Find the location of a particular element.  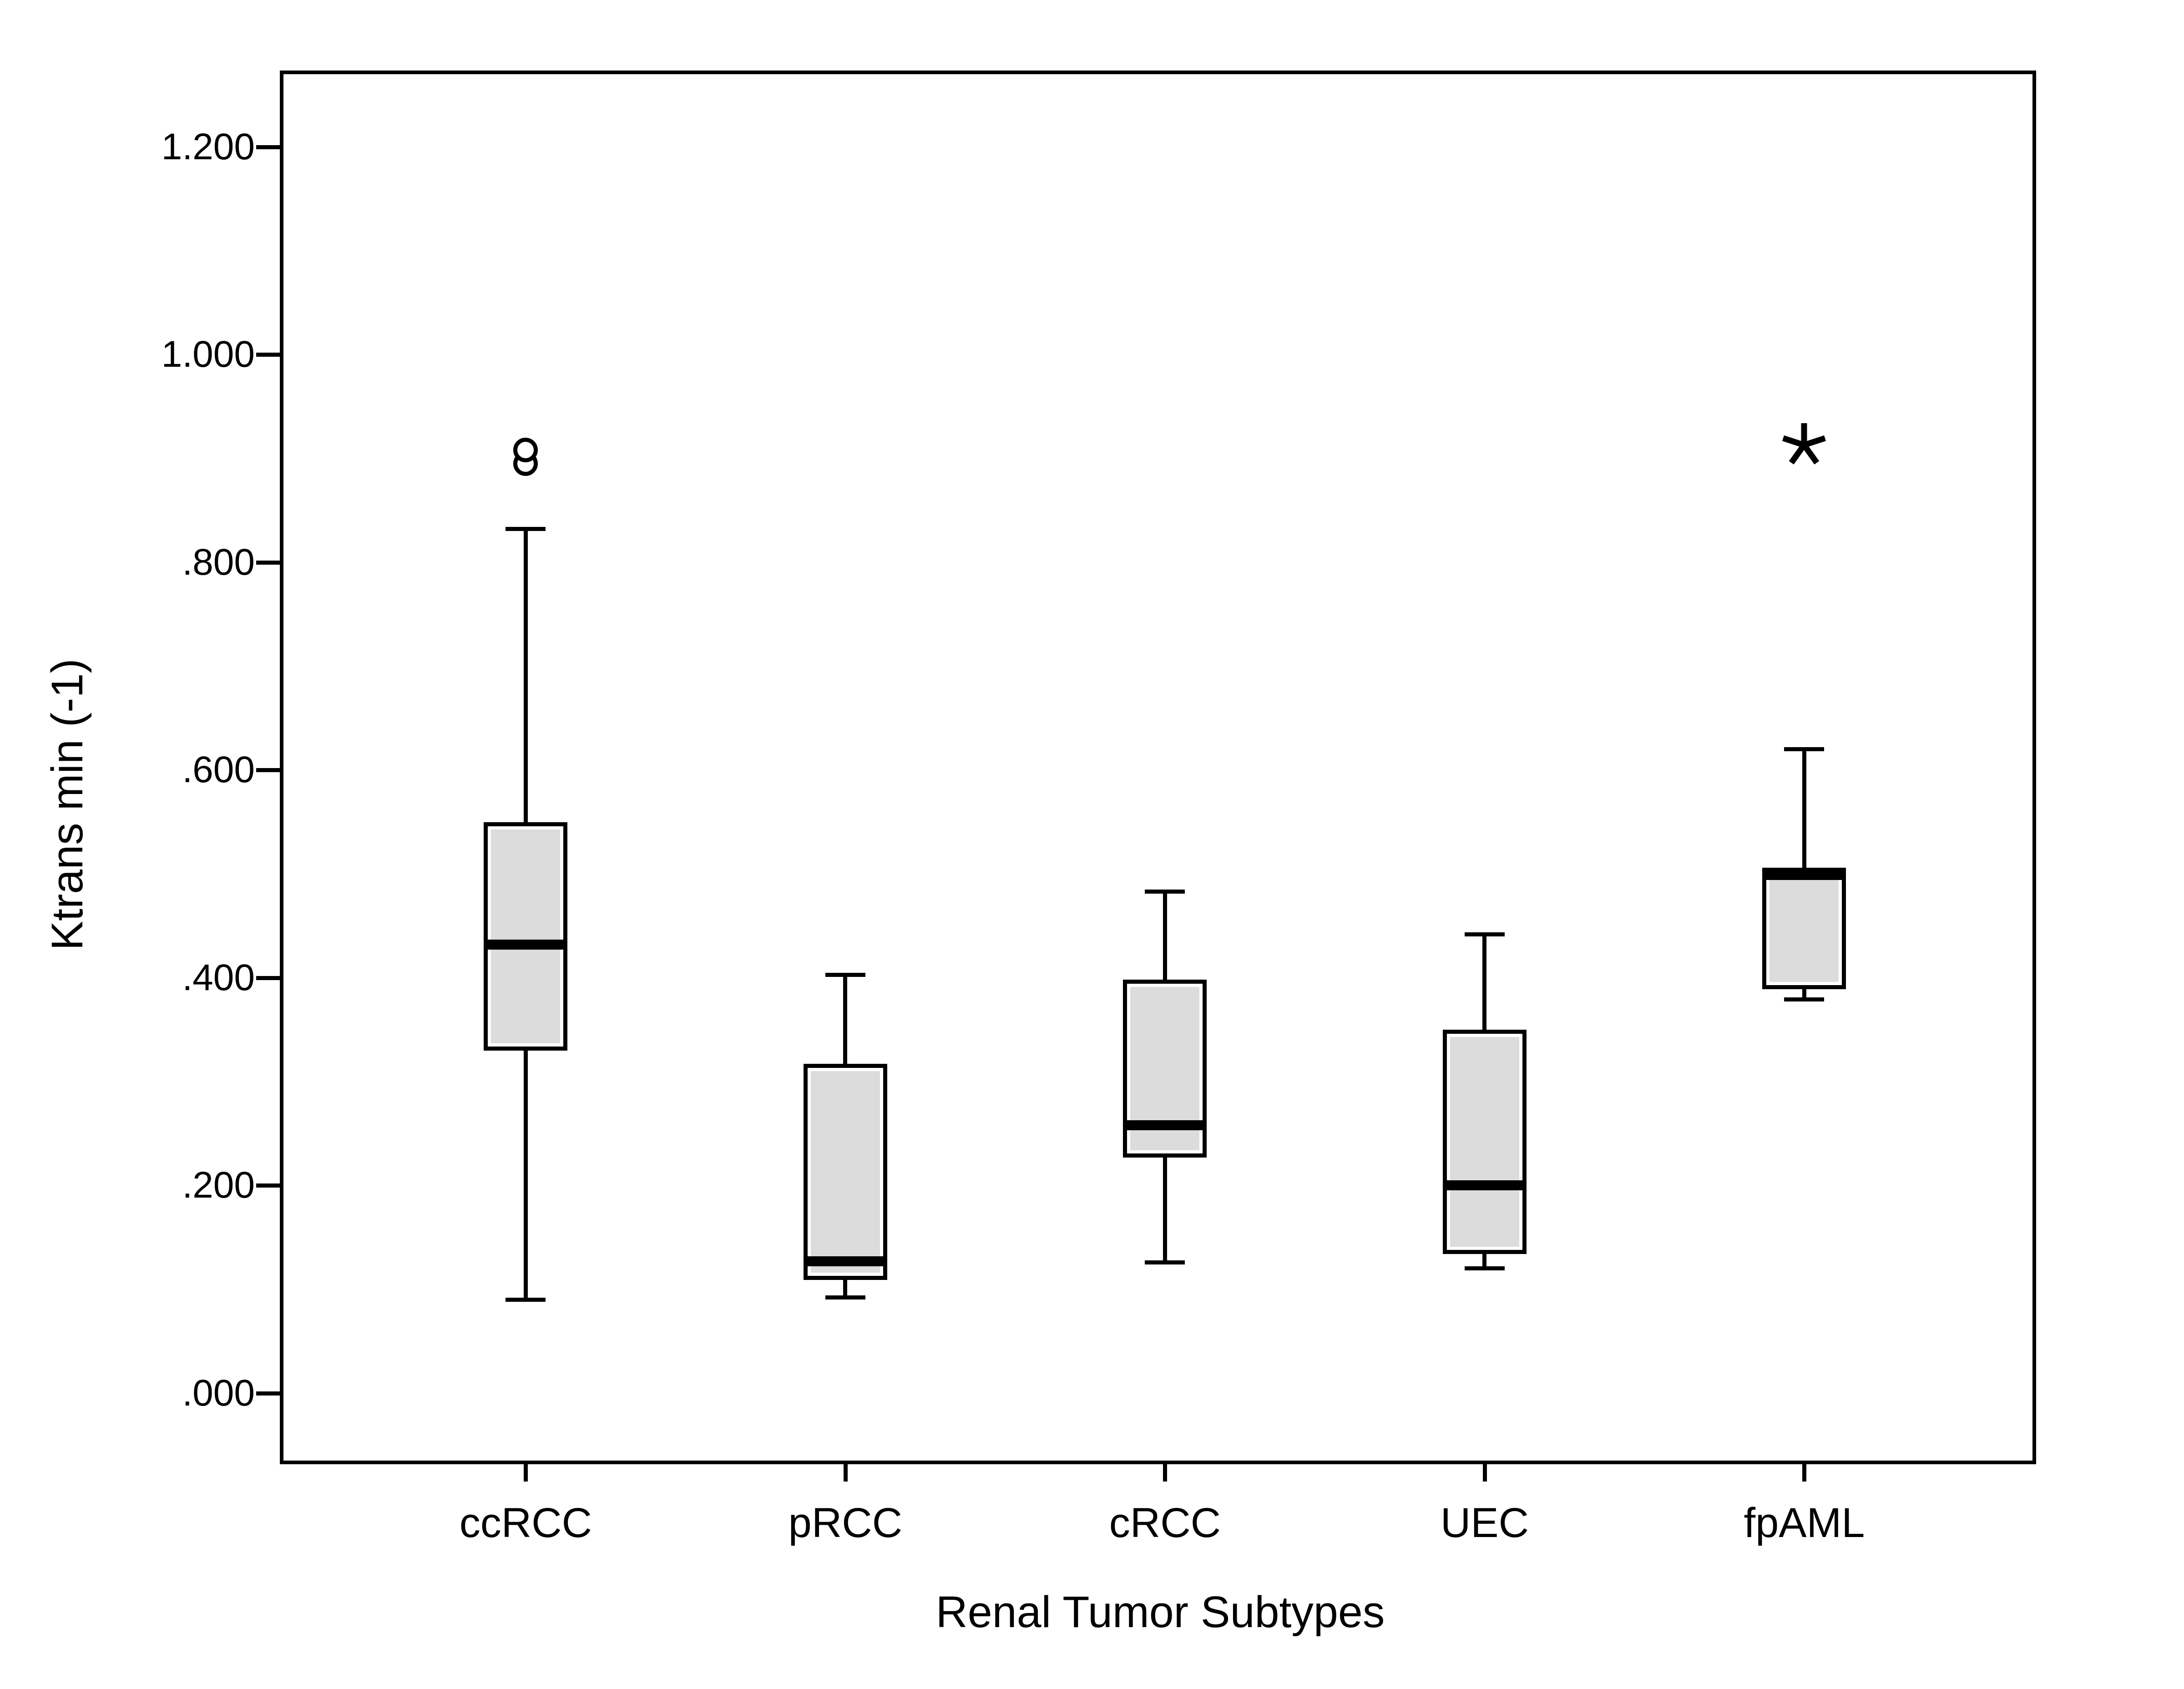

y-tick-label: .400 is located at coordinates (219, 977).